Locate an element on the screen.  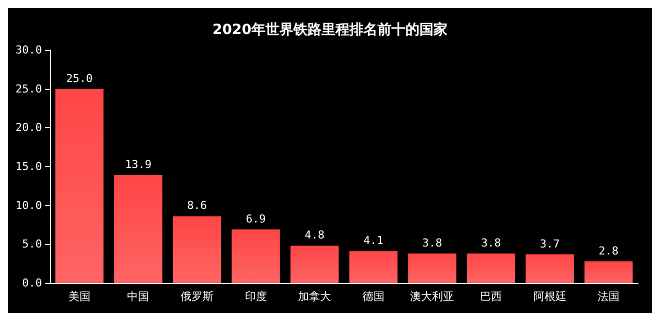
y-tick-label: 20.0 is located at coordinates (29, 127).